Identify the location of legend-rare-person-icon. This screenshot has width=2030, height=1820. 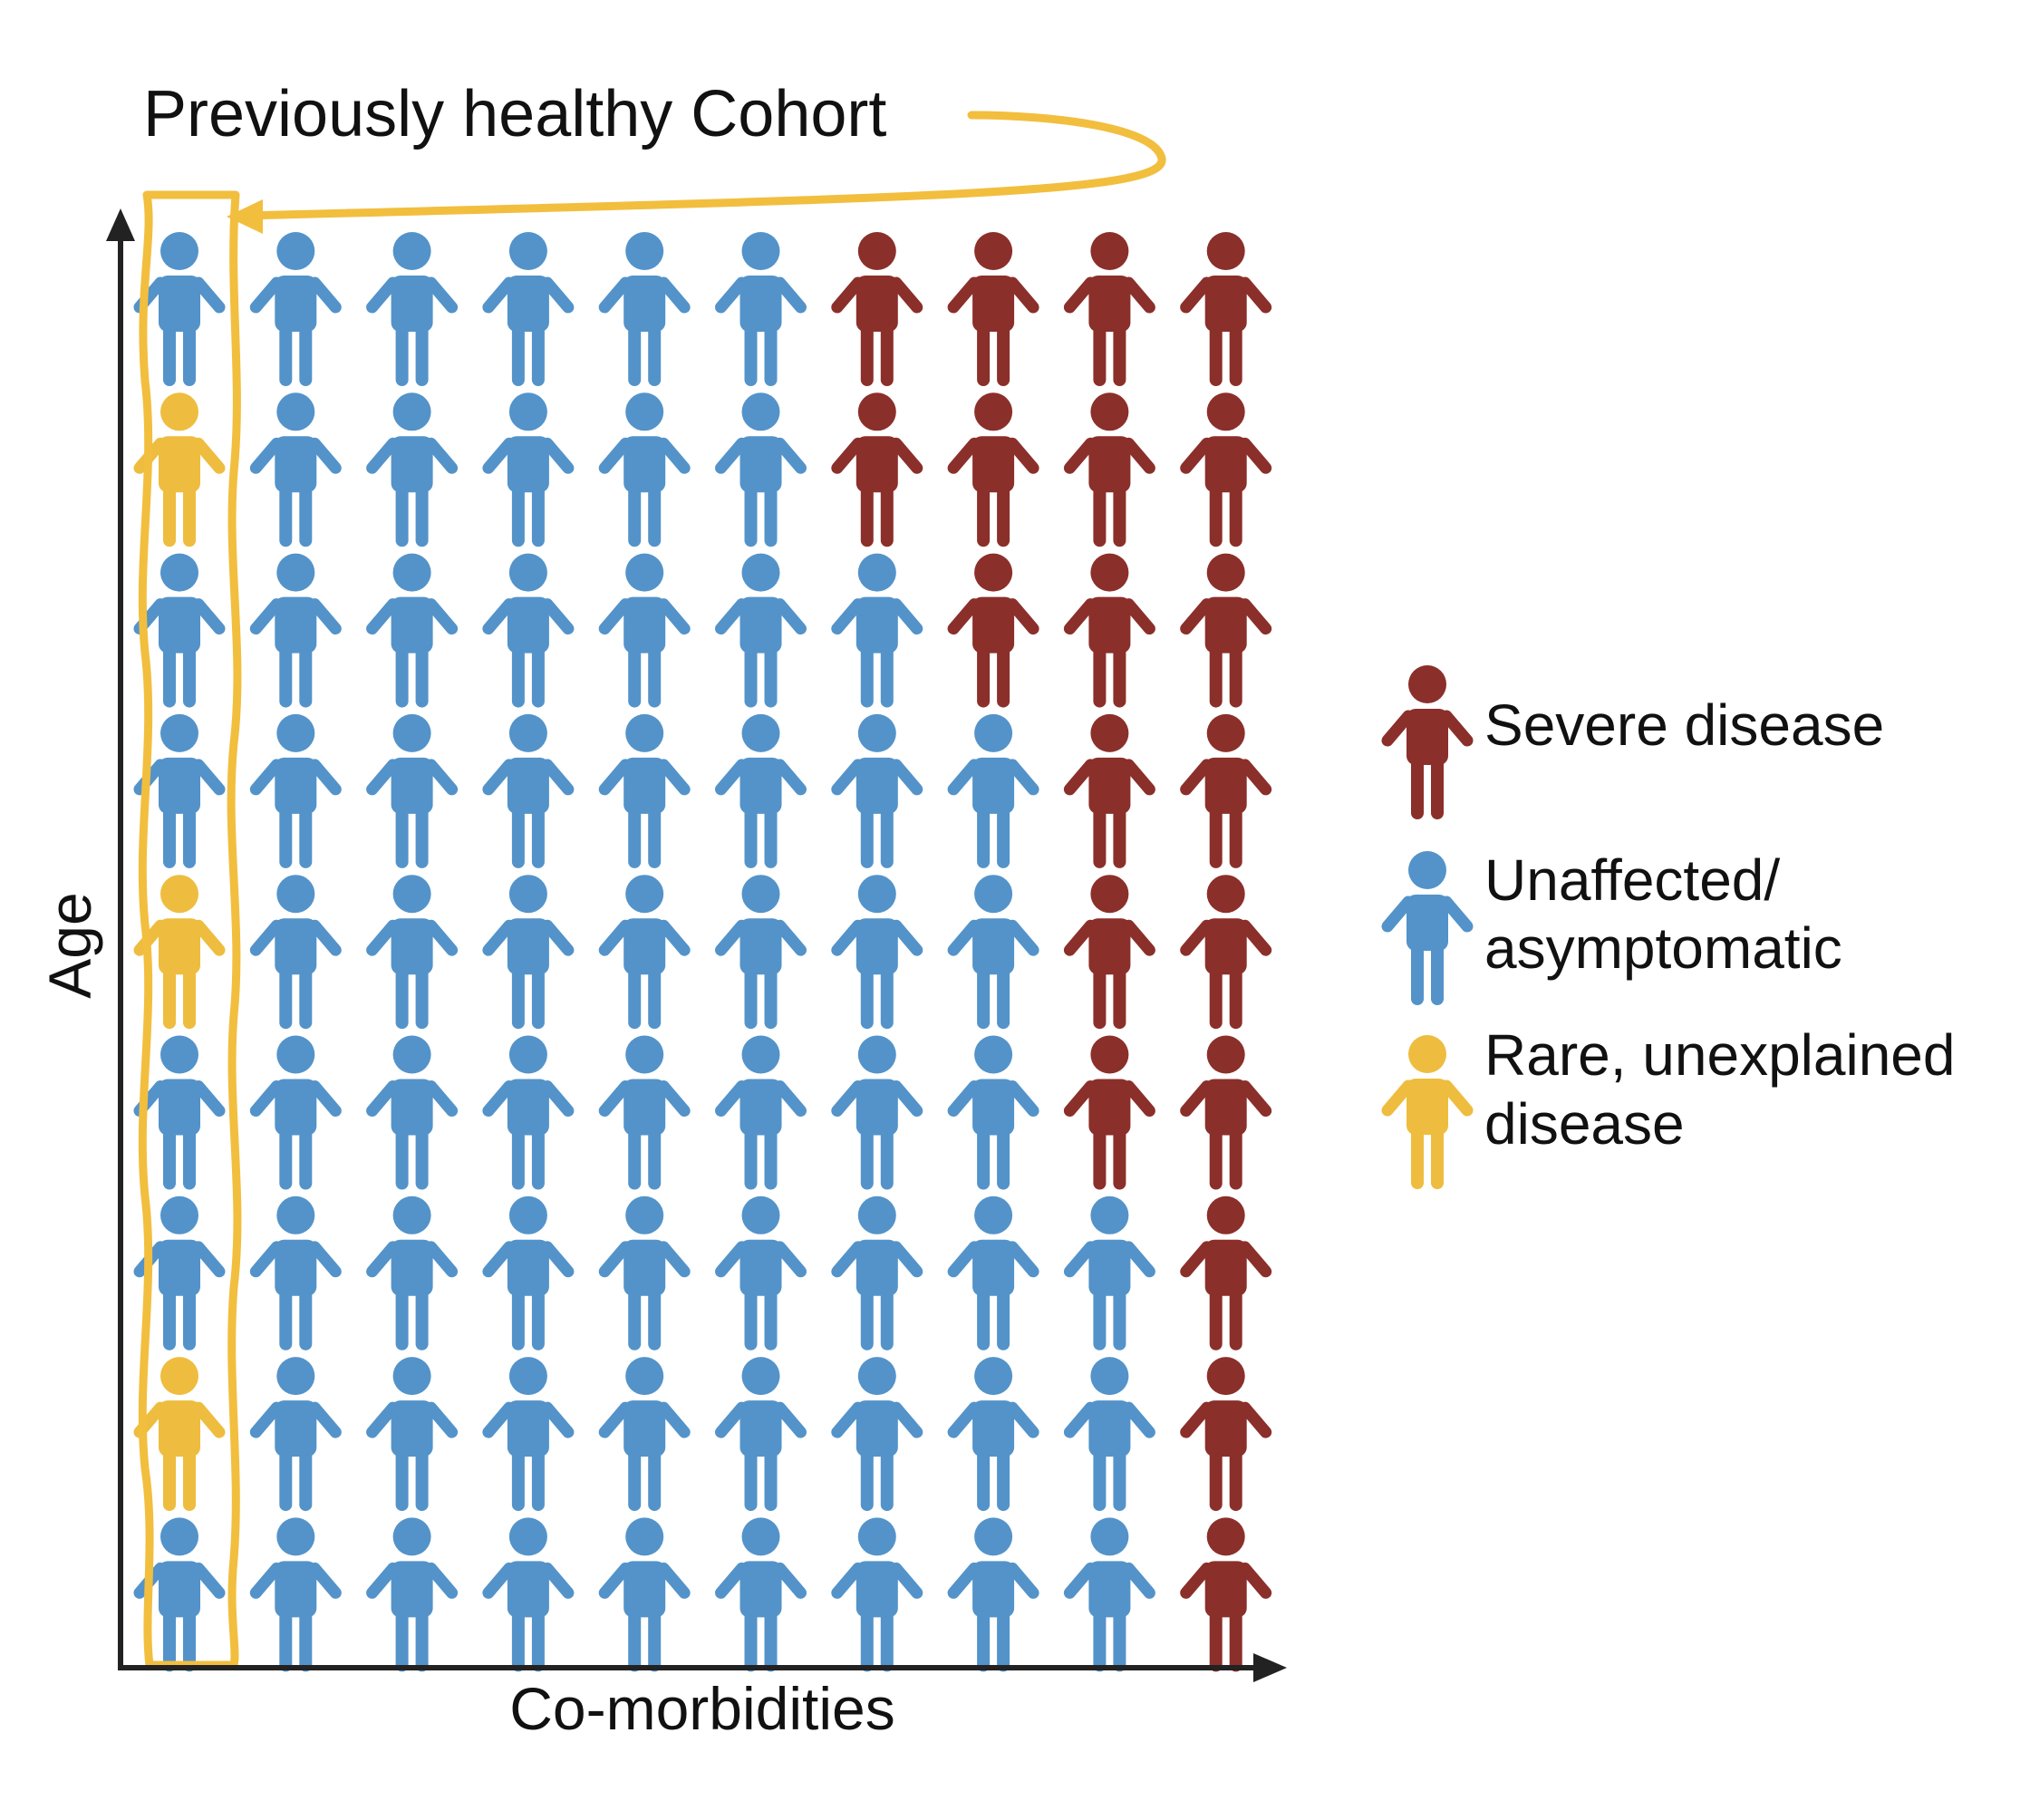
(1427, 1112).